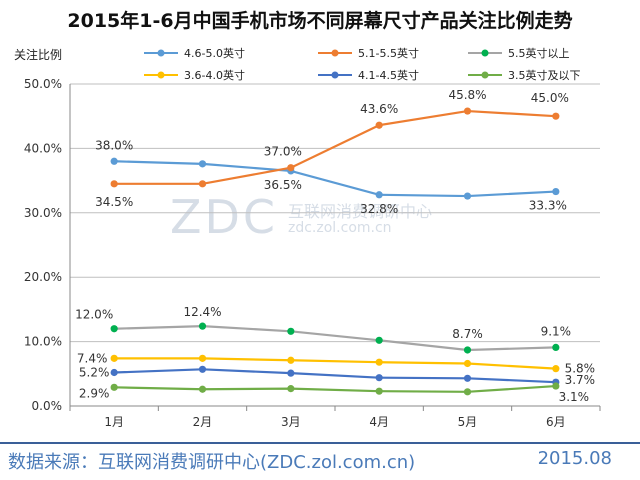 This screenshot has width=640, height=480. What do you see at coordinates (94, 393) in the screenshot?
I see `data-label: 2.9%` at bounding box center [94, 393].